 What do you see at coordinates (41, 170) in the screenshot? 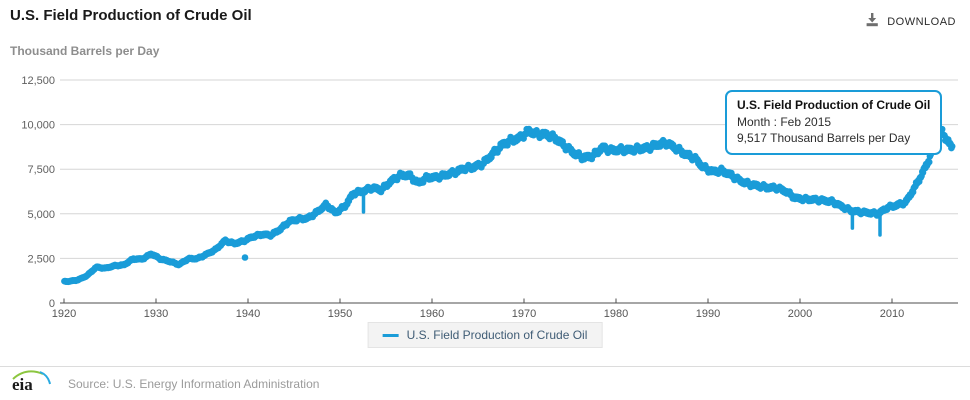
I see `svg-text: 7,500` at bounding box center [41, 170].